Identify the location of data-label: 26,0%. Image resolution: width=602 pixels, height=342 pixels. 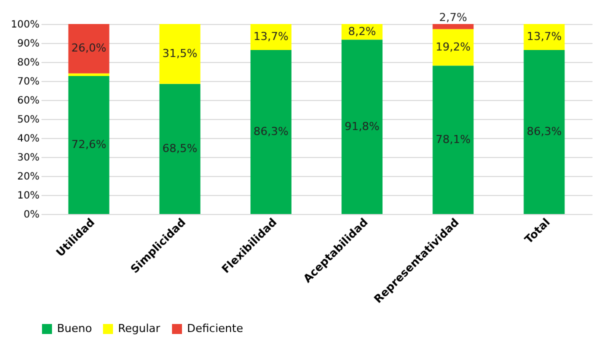
(88, 48).